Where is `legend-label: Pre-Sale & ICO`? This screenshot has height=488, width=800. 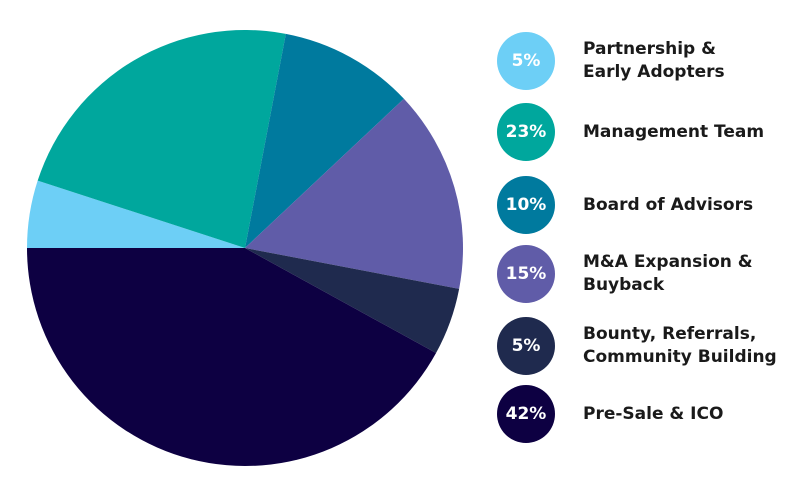
legend-label: Pre-Sale & ICO is located at coordinates (653, 413).